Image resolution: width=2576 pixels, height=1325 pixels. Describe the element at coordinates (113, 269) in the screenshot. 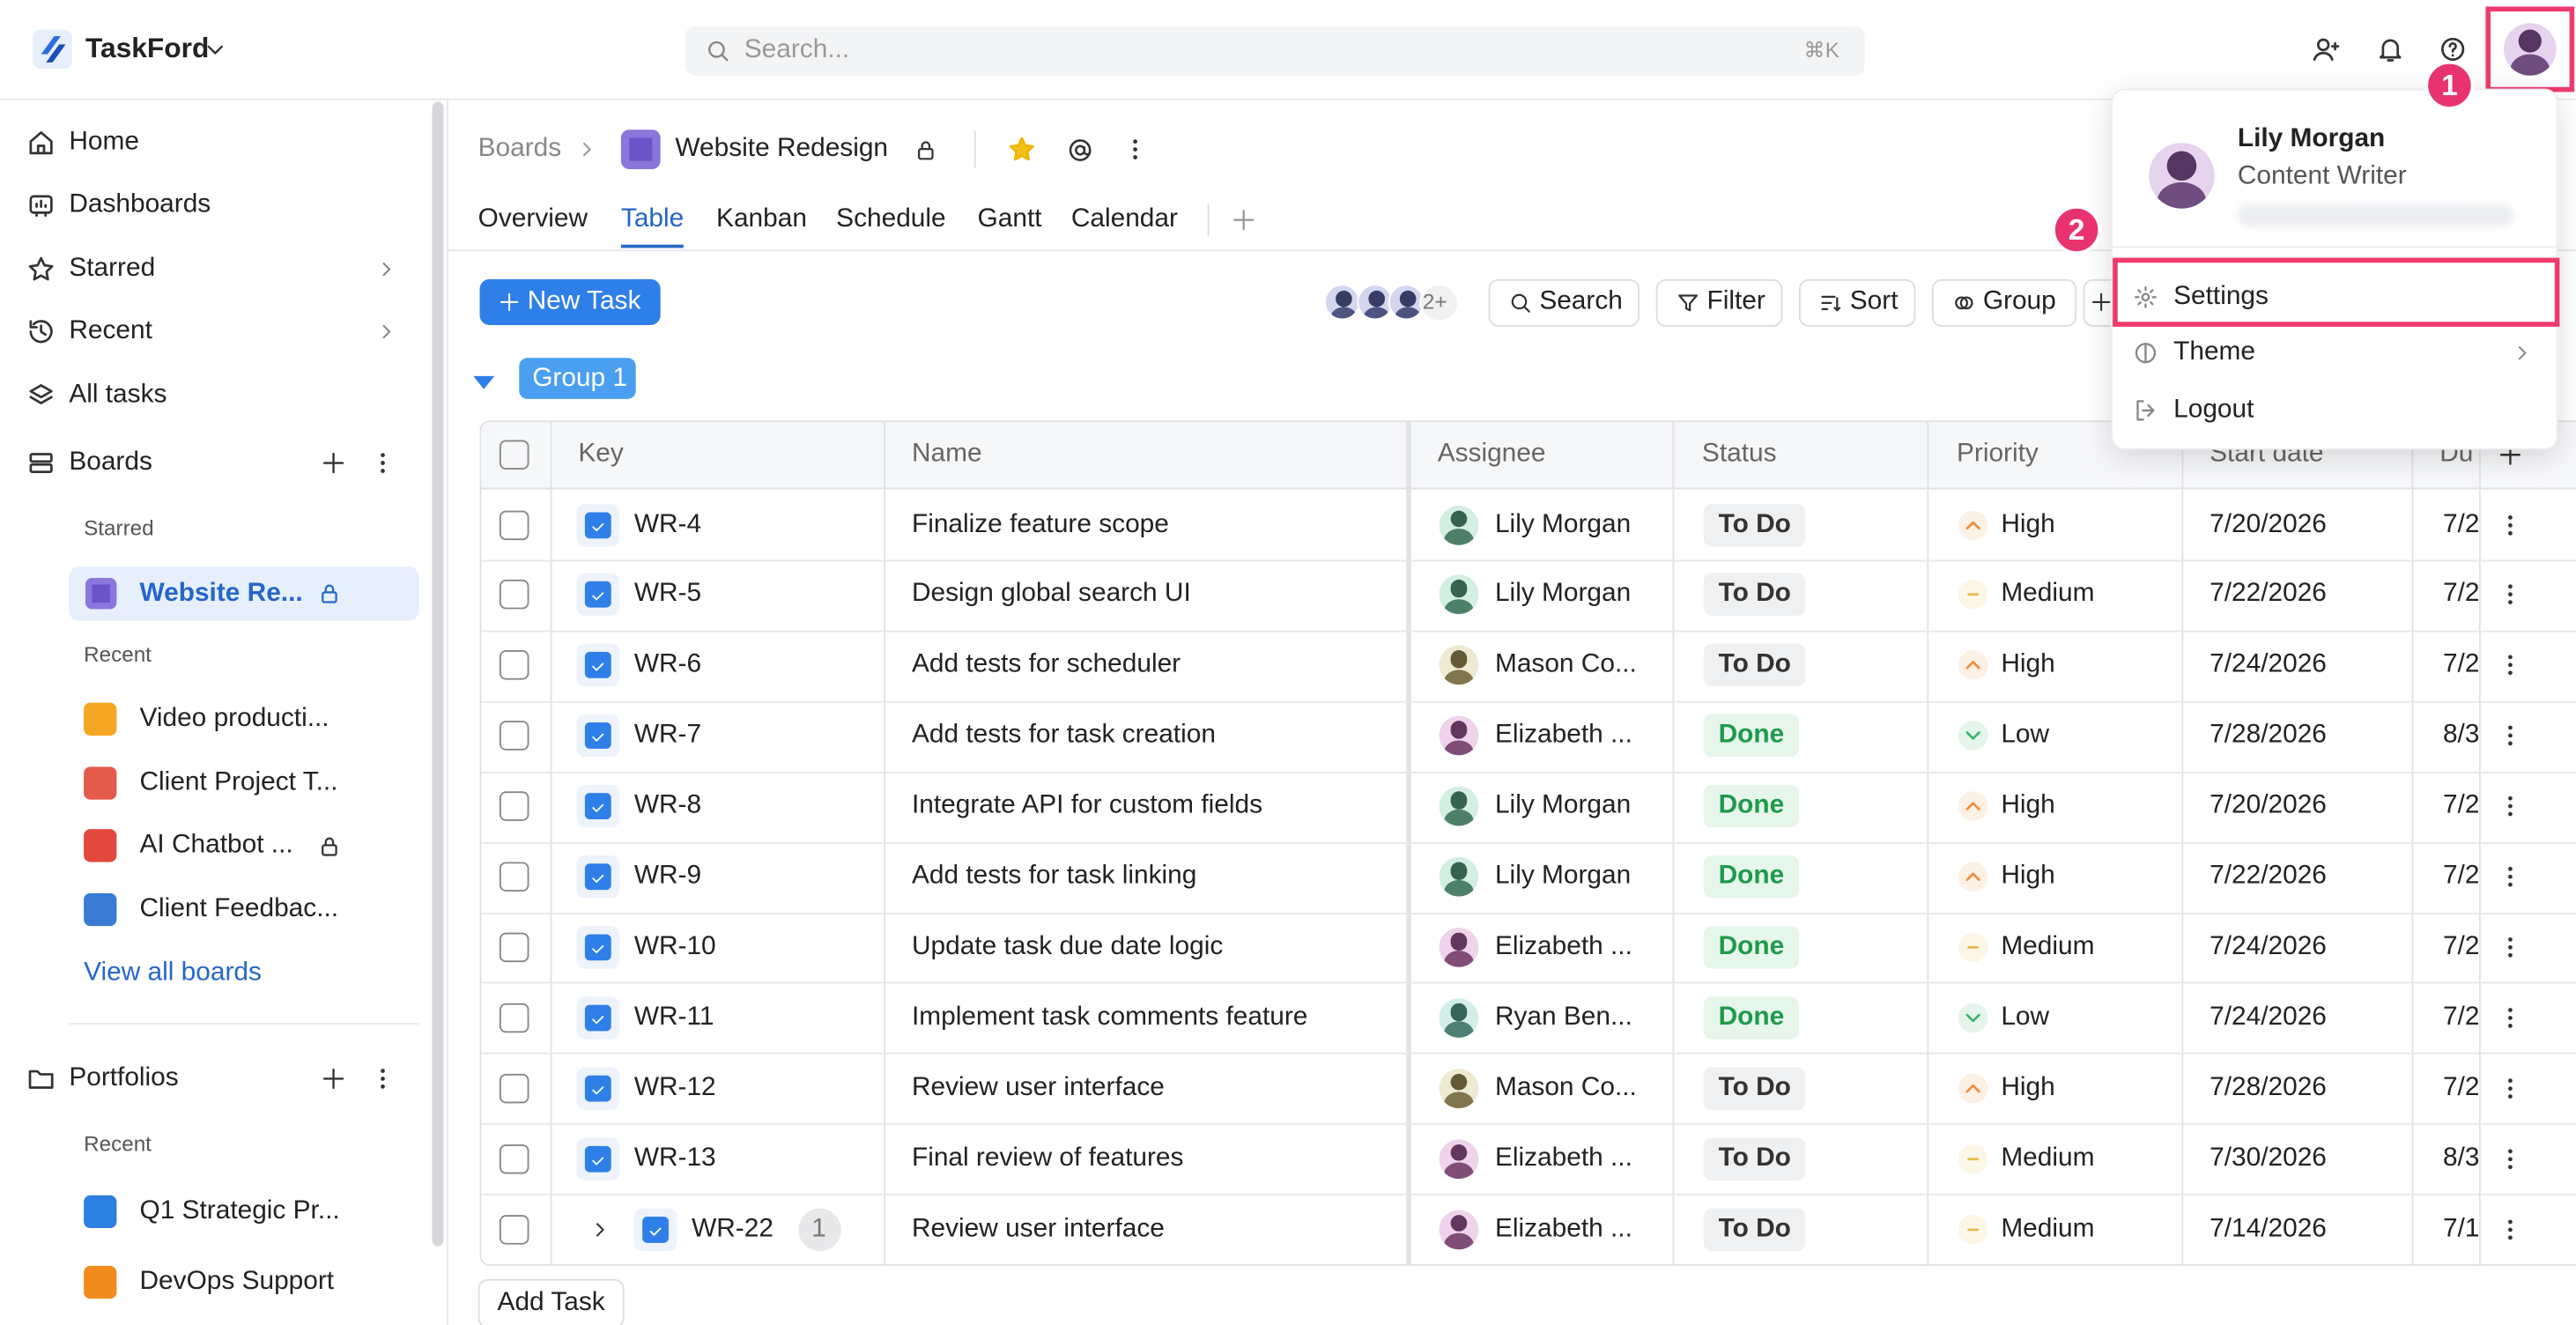

I see `nav-item: Starred` at that location.